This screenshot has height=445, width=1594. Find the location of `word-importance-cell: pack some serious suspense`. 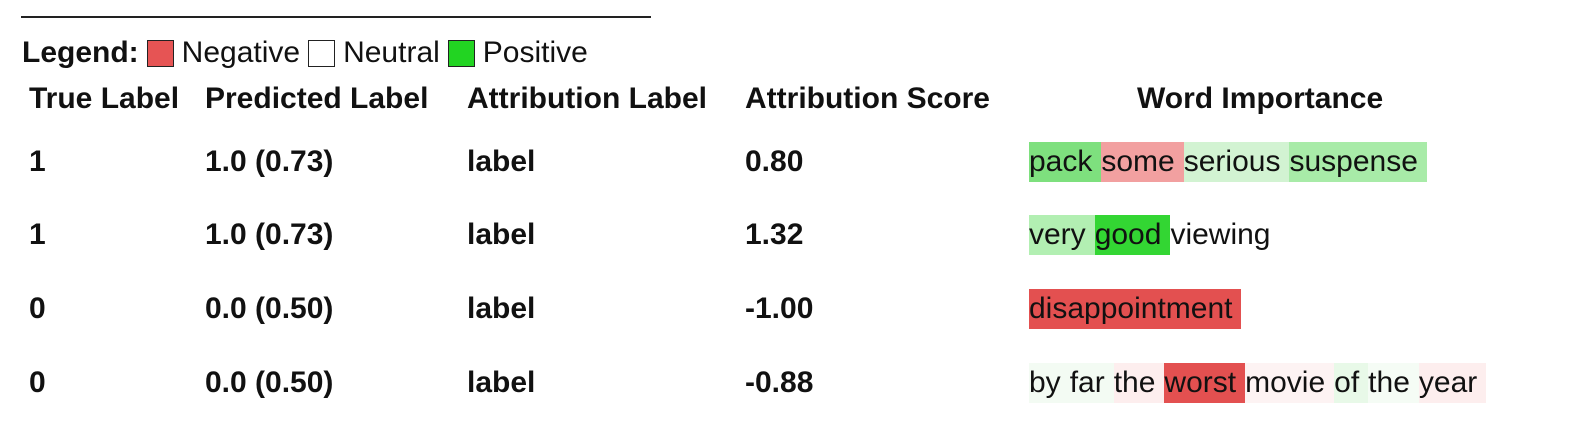

word-importance-cell: pack some serious suspense is located at coordinates (1228, 162).